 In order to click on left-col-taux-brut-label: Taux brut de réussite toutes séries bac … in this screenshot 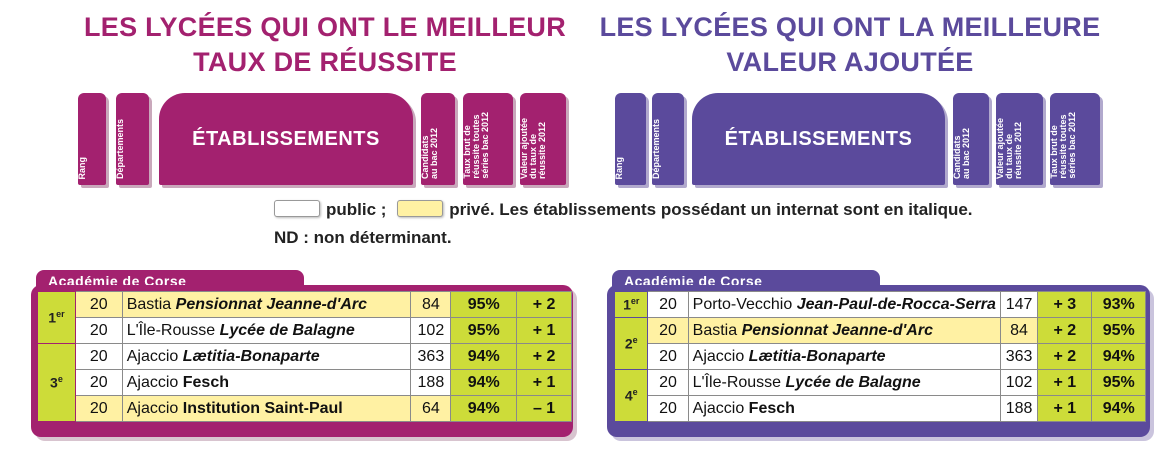, I will do `click(476, 145)`.